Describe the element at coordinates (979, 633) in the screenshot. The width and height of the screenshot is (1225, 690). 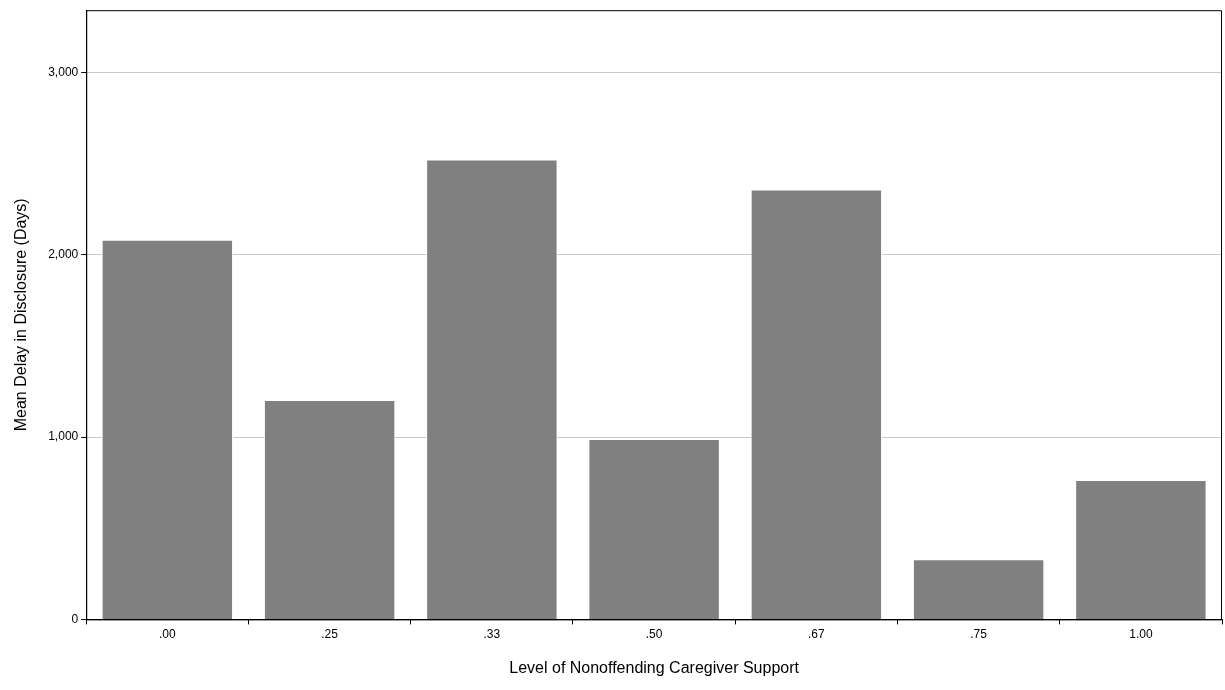
I see `x-tick-label: .75` at that location.